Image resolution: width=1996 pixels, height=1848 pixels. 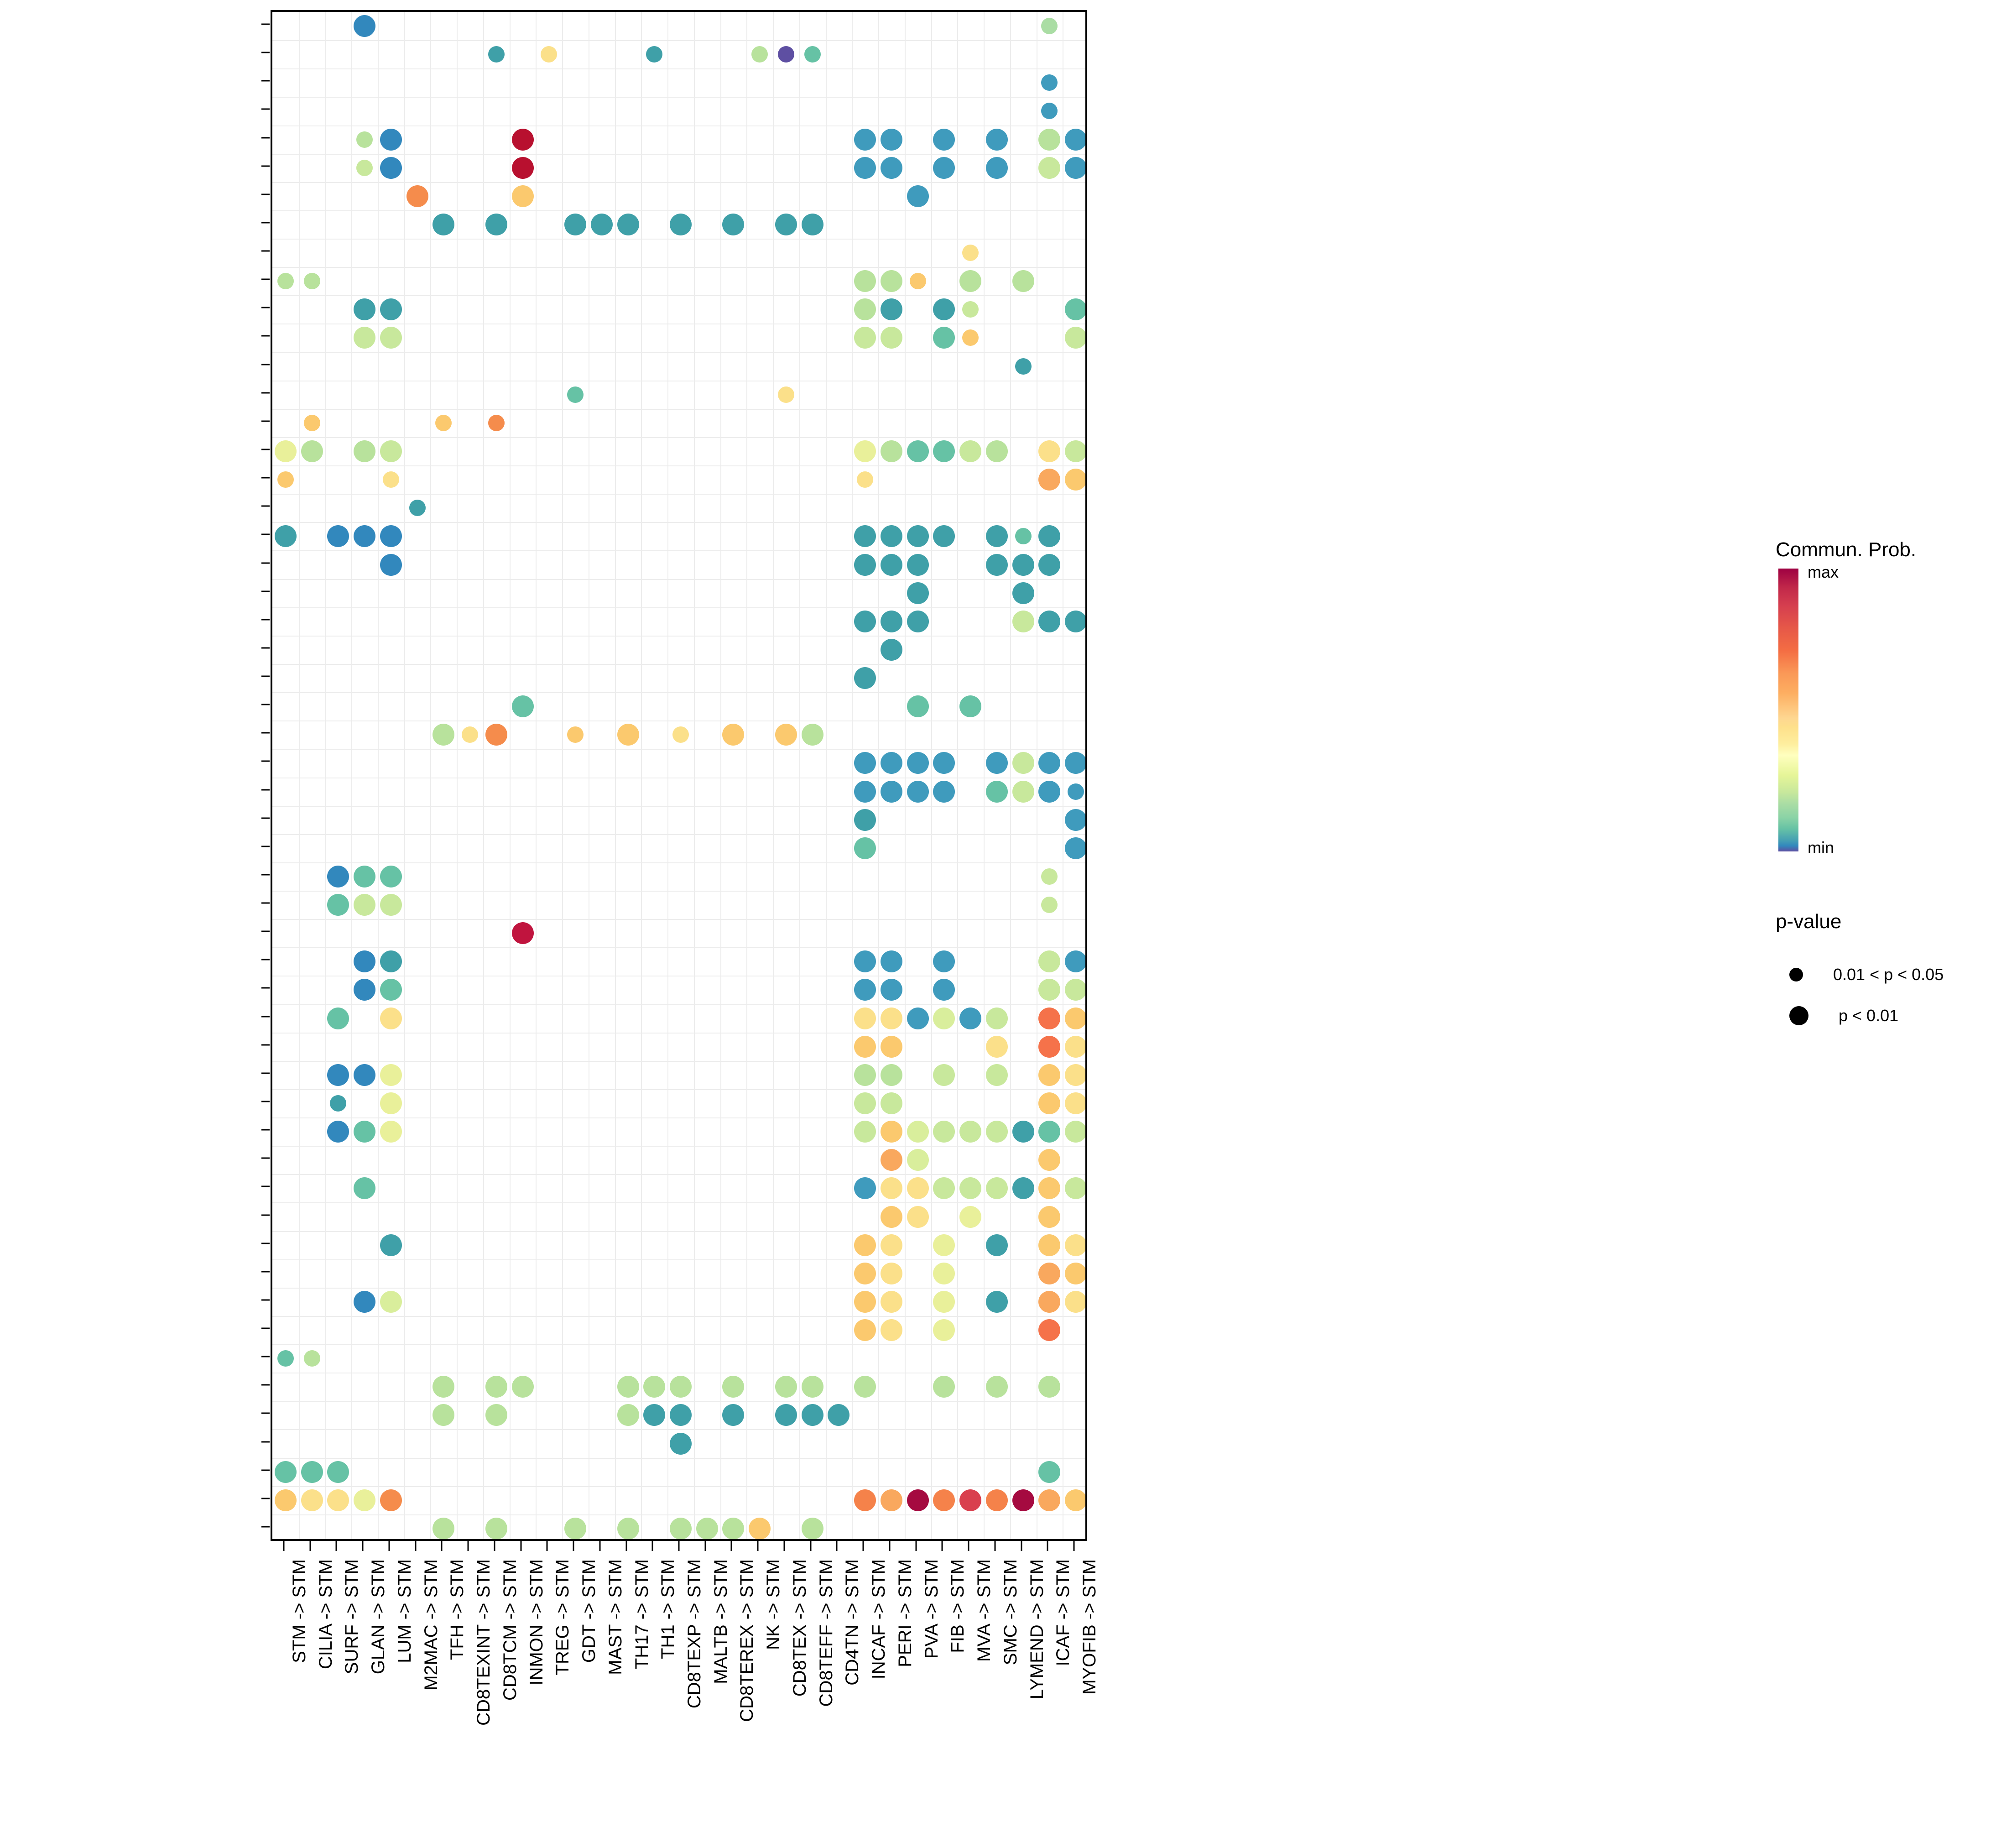 What do you see at coordinates (799, 1628) in the screenshot?
I see `x-axis-tick-label: CD8TEX -> STM` at bounding box center [799, 1628].